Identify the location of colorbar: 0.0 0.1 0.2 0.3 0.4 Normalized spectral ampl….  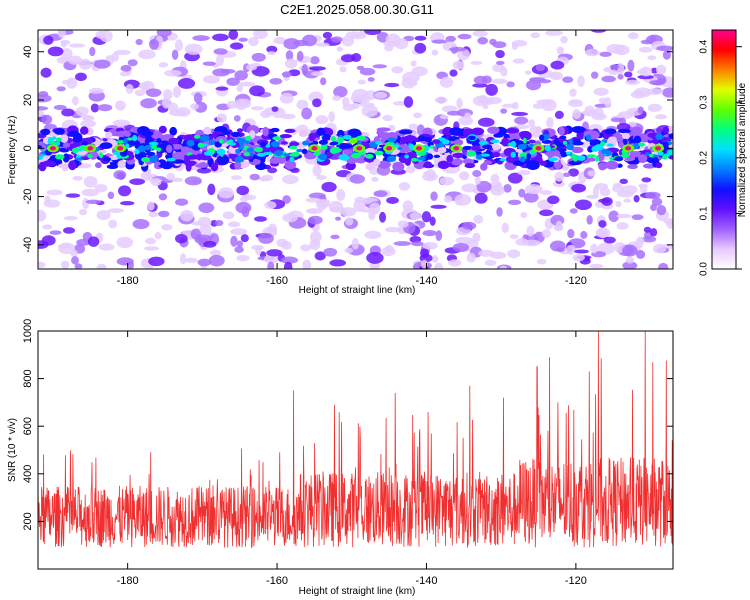
(723, 152).